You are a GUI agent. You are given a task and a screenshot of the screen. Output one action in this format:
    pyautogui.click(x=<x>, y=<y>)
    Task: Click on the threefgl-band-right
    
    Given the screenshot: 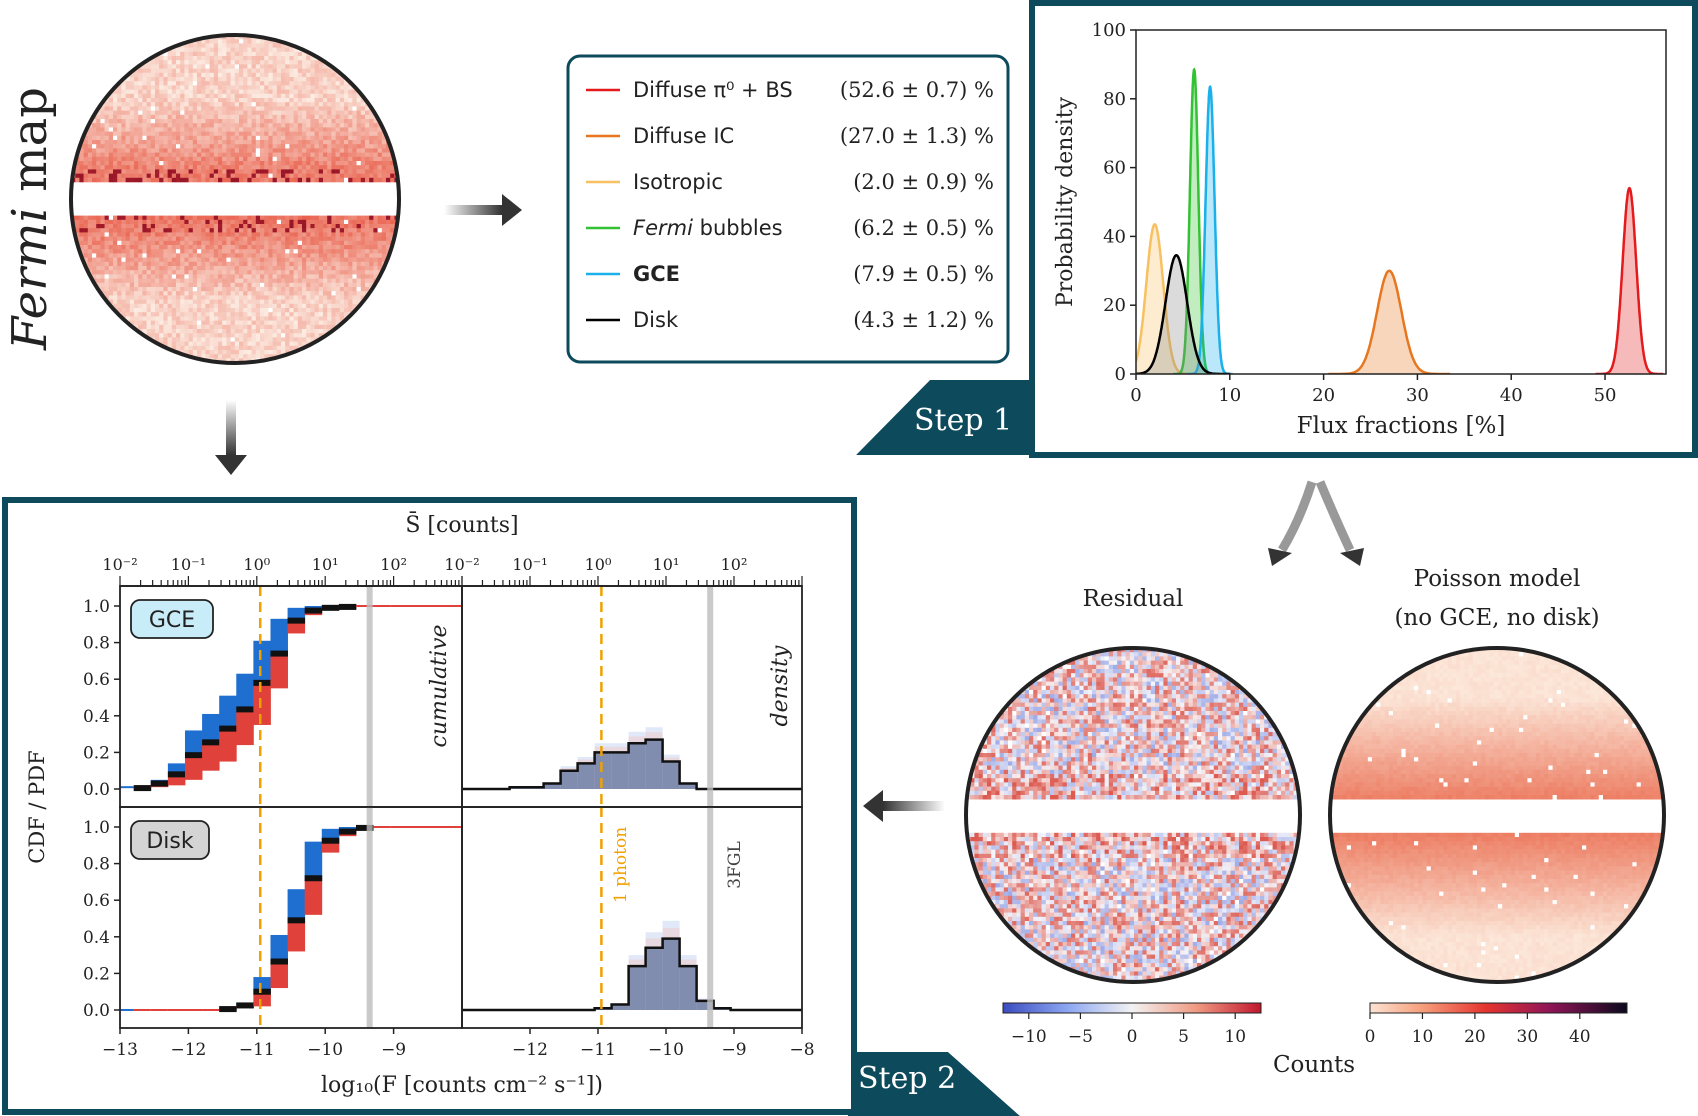 What is the action you would take?
    pyautogui.click(x=710, y=696)
    